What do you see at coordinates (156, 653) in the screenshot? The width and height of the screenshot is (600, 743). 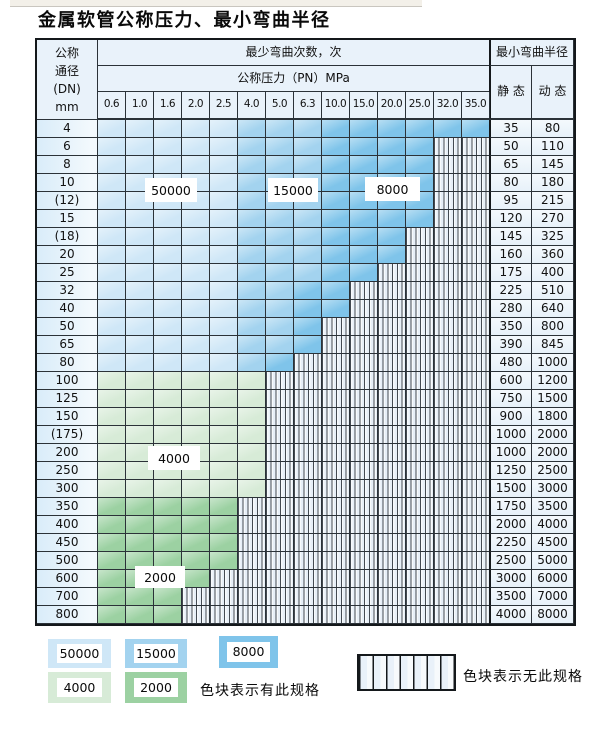 I see `legend-value-15000: 15000` at bounding box center [156, 653].